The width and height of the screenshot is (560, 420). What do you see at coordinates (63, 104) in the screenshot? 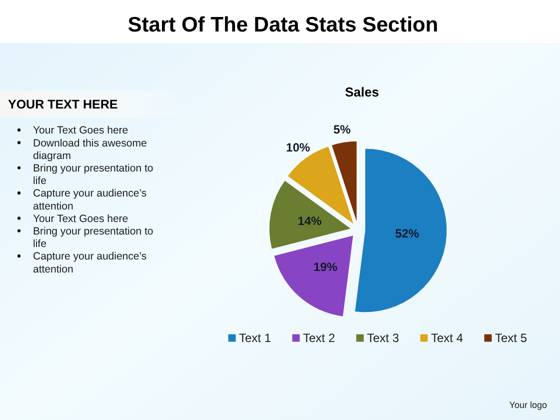
I see `text: YOUR TEXT HERE` at bounding box center [63, 104].